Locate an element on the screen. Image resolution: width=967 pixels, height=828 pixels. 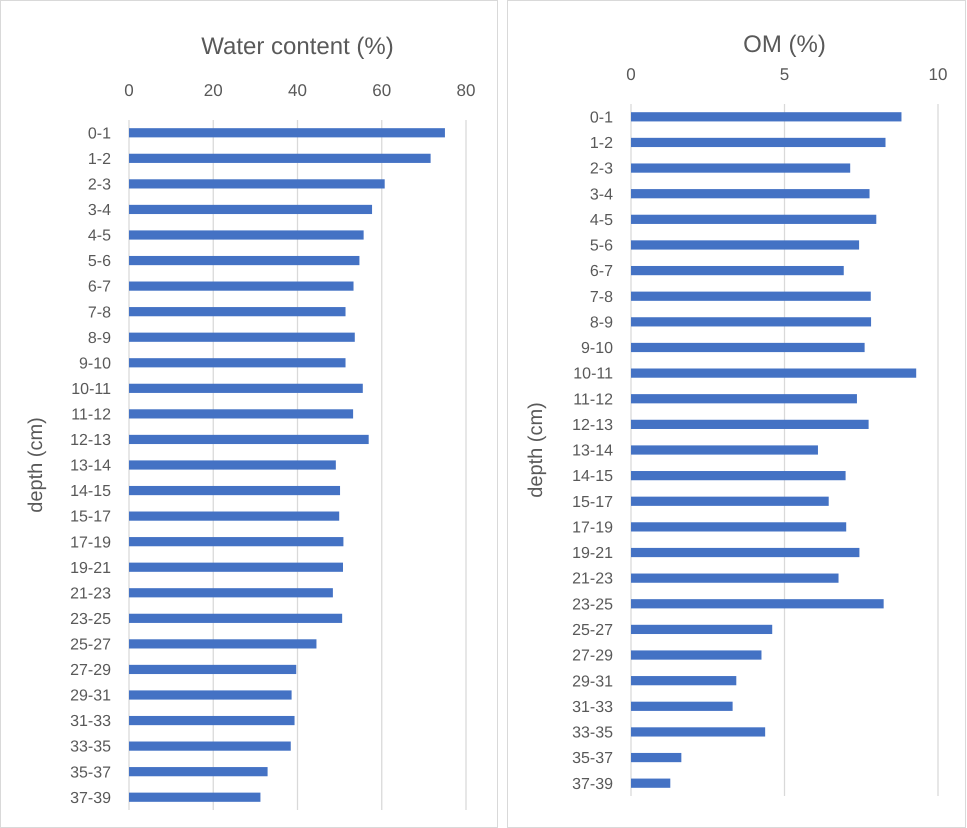
y-tick-label: 13-14 is located at coordinates (593, 451).